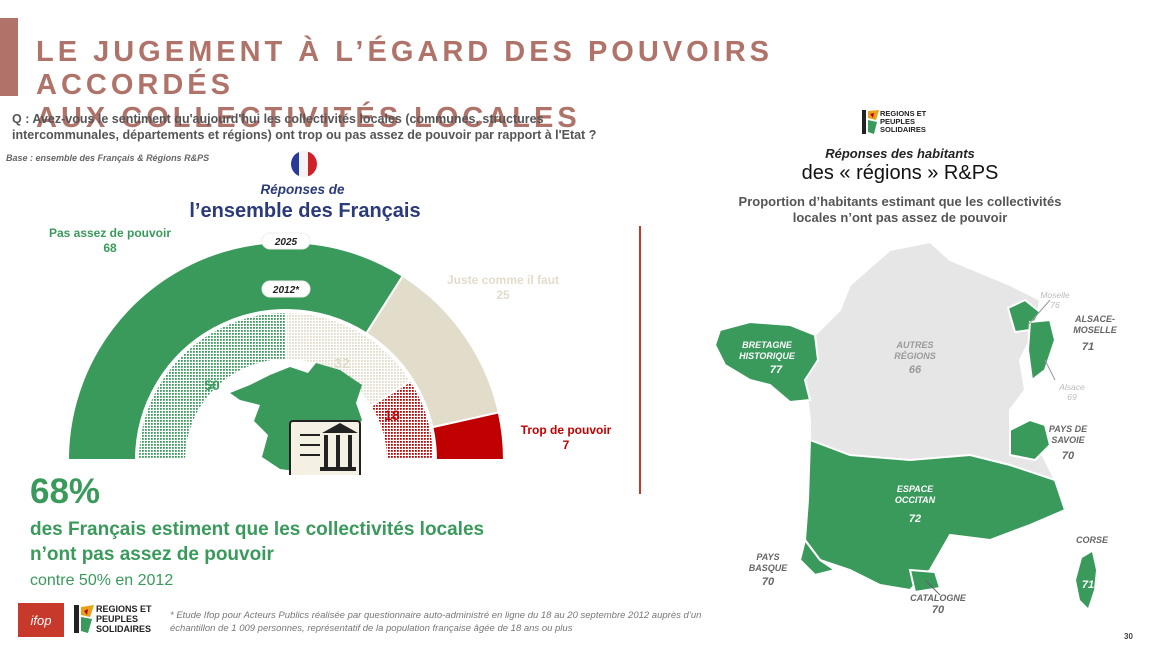 The height and width of the screenshot is (647, 1150). What do you see at coordinates (286, 242) in the screenshot?
I see `year-label-2025: 2025` at bounding box center [286, 242].